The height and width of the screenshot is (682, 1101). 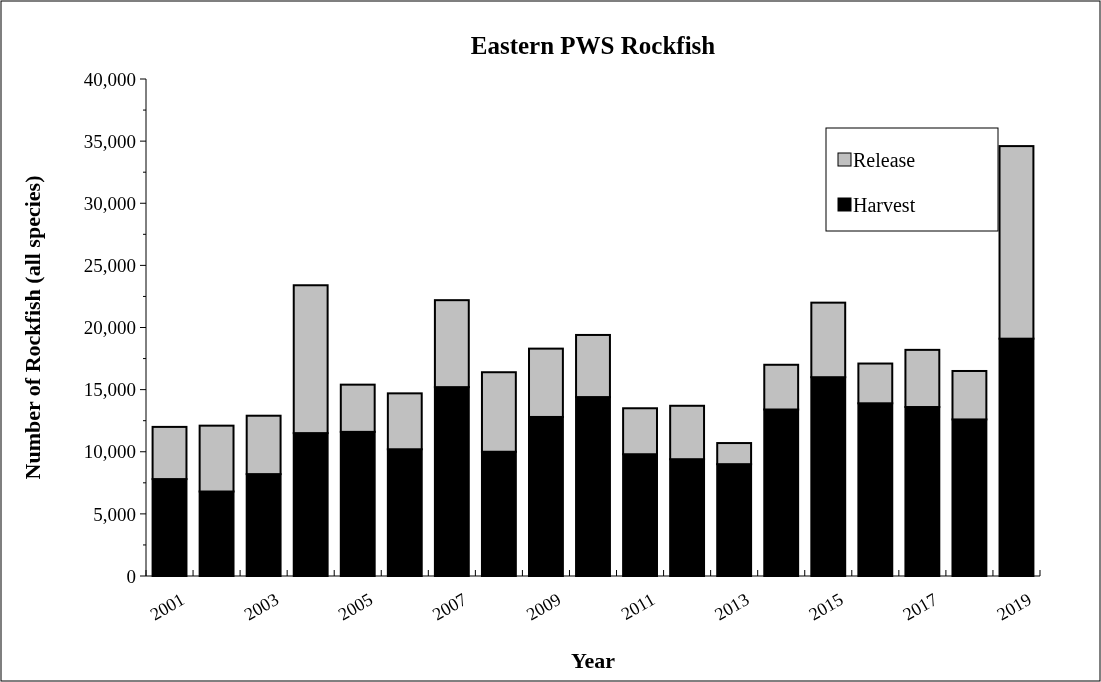 I want to click on x-tick-label: 2013, so click(x=732, y=607).